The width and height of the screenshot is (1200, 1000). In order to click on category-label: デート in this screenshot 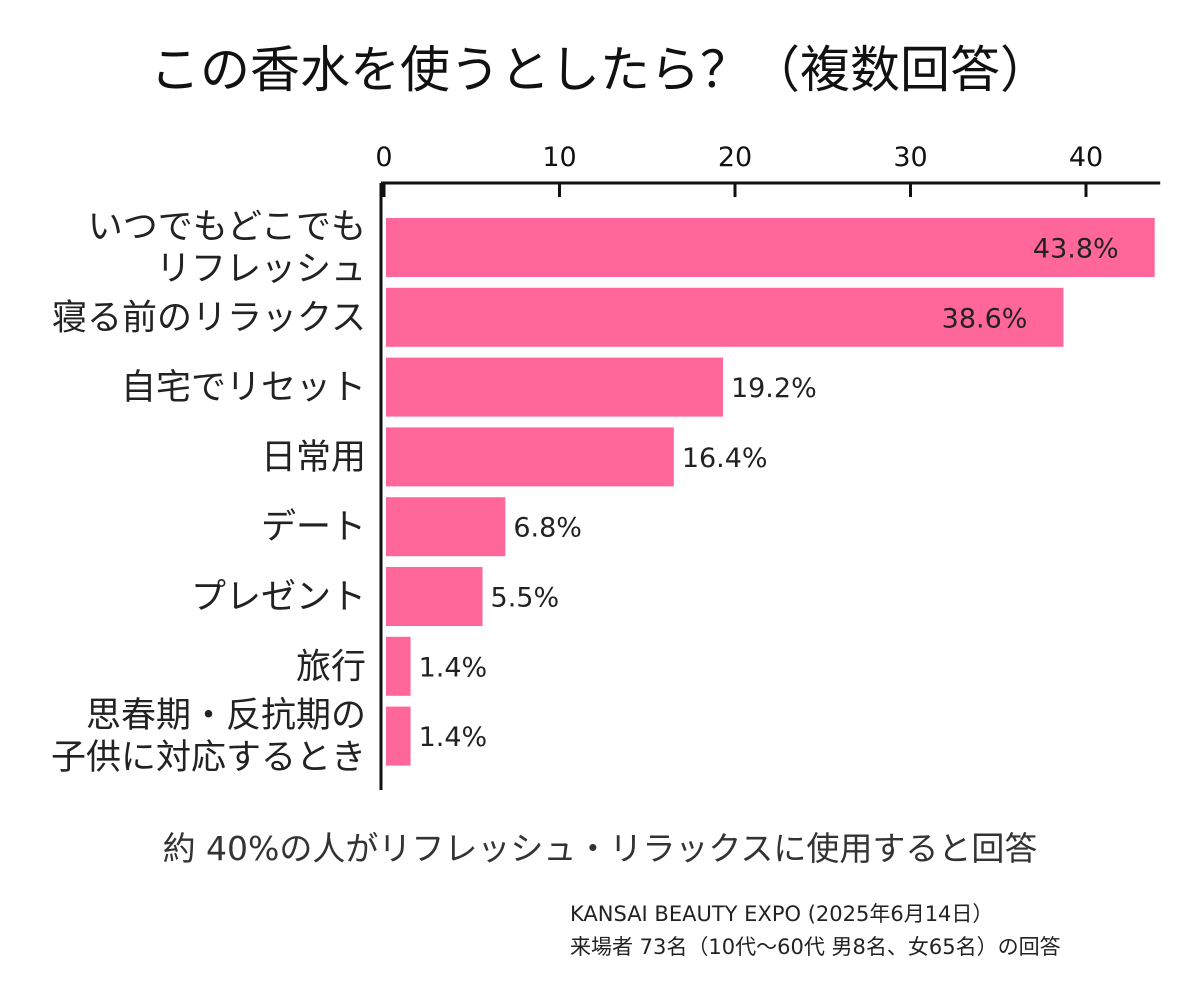, I will do `click(313, 528)`.